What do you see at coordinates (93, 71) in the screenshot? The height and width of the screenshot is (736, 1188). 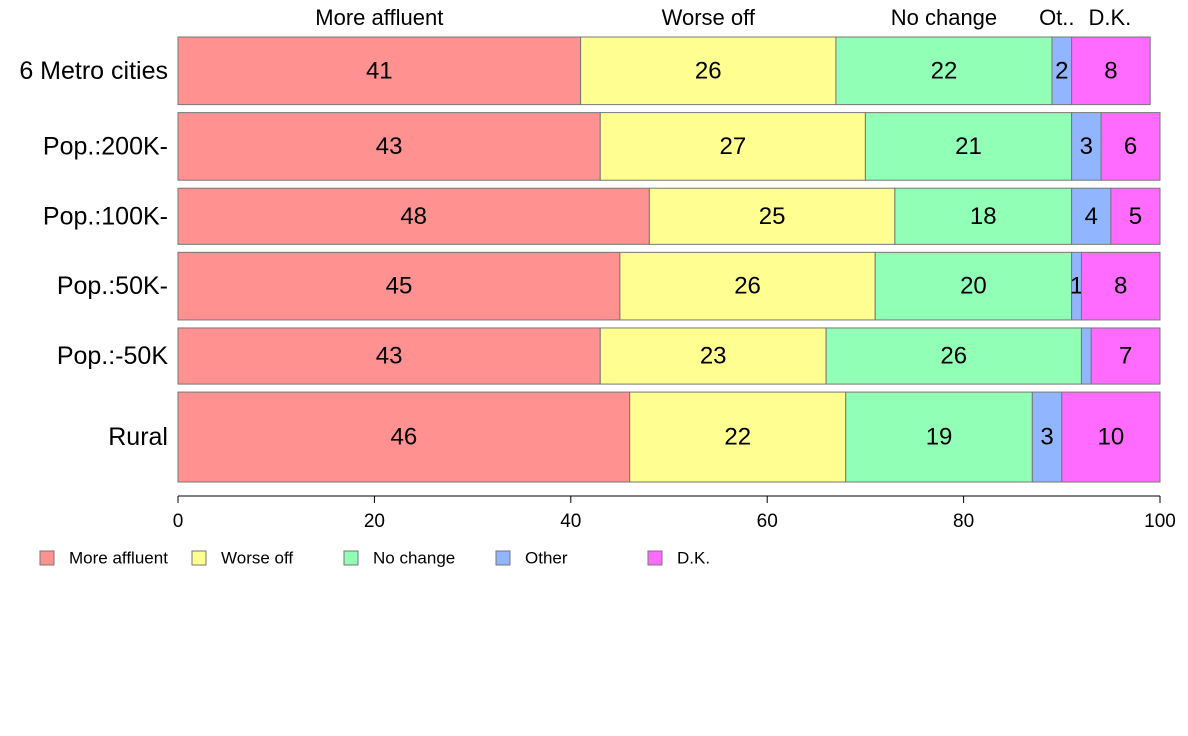 I see `category-label: 6 Metro cities` at bounding box center [93, 71].